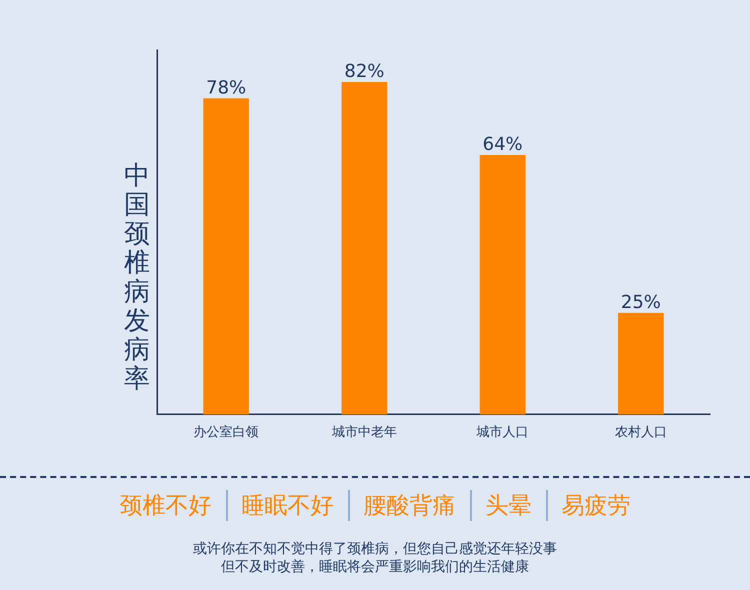  Describe the element at coordinates (226, 431) in the screenshot. I see `x-tick-label: 办公室白领` at that location.